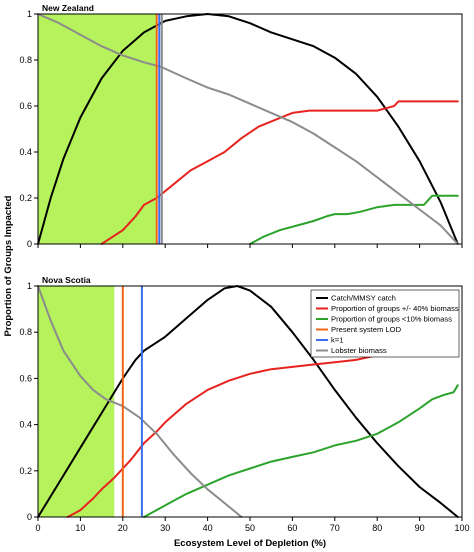 The height and width of the screenshot is (552, 474). What do you see at coordinates (391, 319) in the screenshot?
I see `legend-label: Proportion of groups <10% biomass` at bounding box center [391, 319].